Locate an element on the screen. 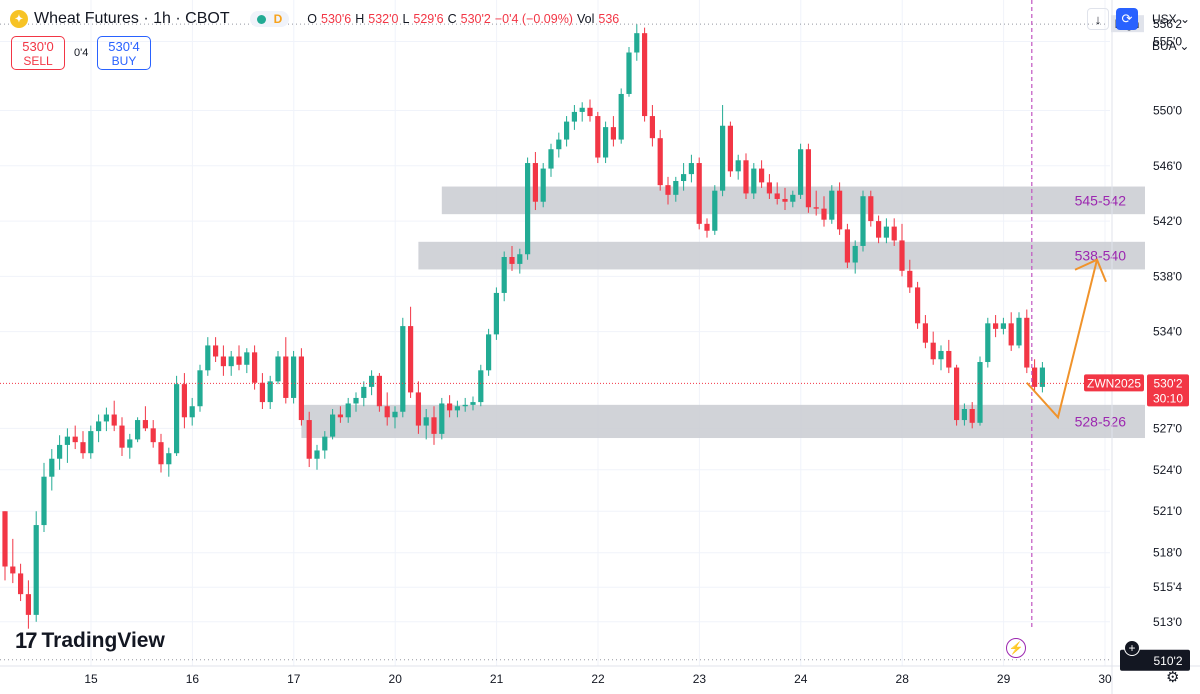  price-tag-bg is located at coordinates (1168, 390).